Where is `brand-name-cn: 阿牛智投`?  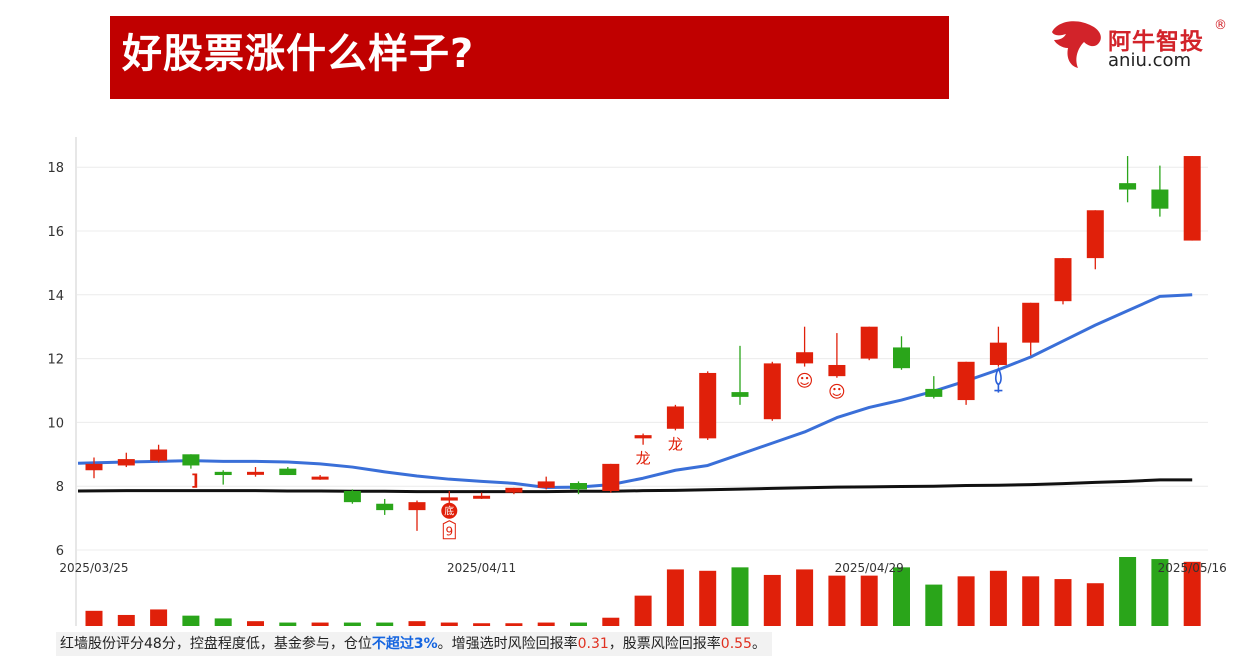
brand-name-cn: 阿牛智投 is located at coordinates (1156, 42).